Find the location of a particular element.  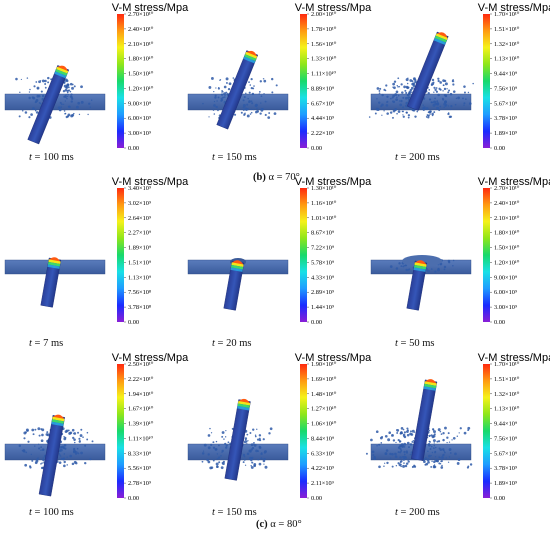

colorbar-tick-label: 5.78×10⁹ is located at coordinates (323, 262).